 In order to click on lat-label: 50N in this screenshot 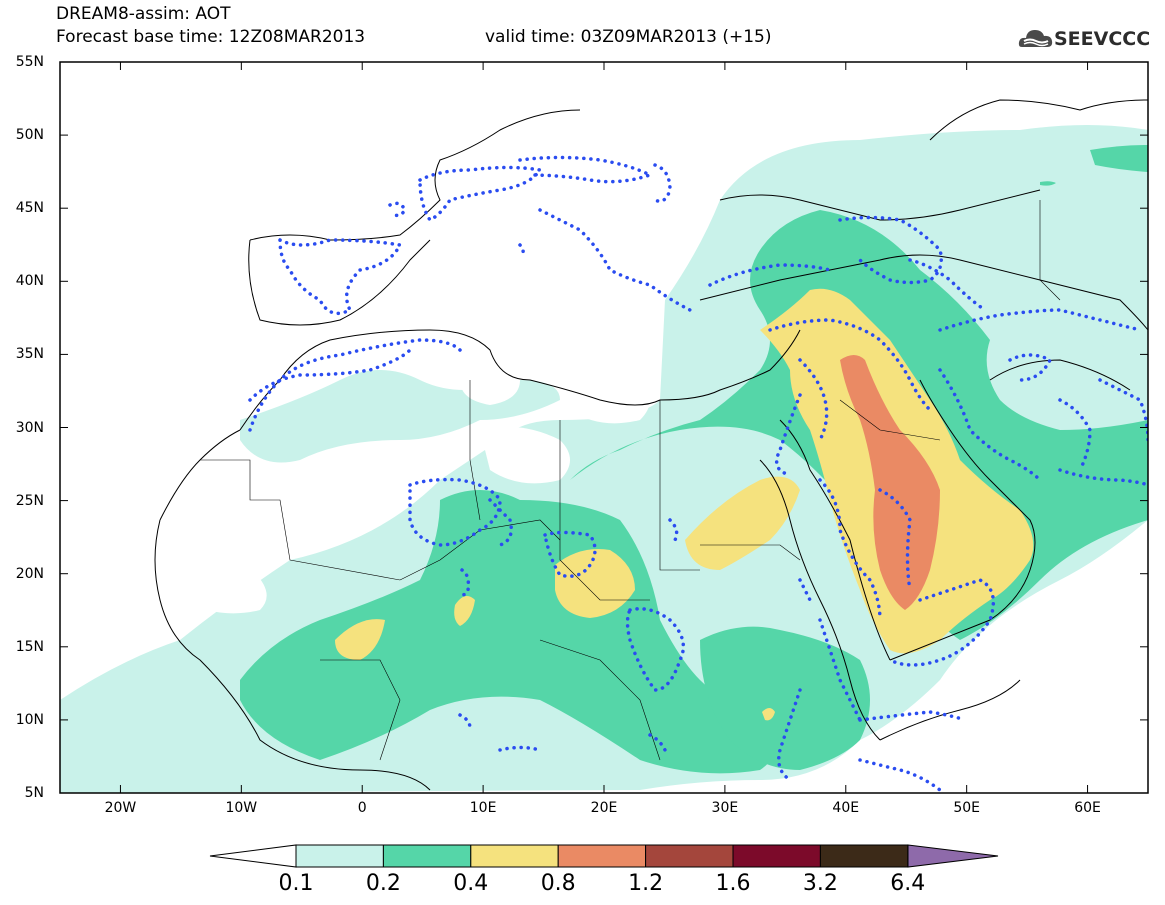, I will do `click(29, 135)`.